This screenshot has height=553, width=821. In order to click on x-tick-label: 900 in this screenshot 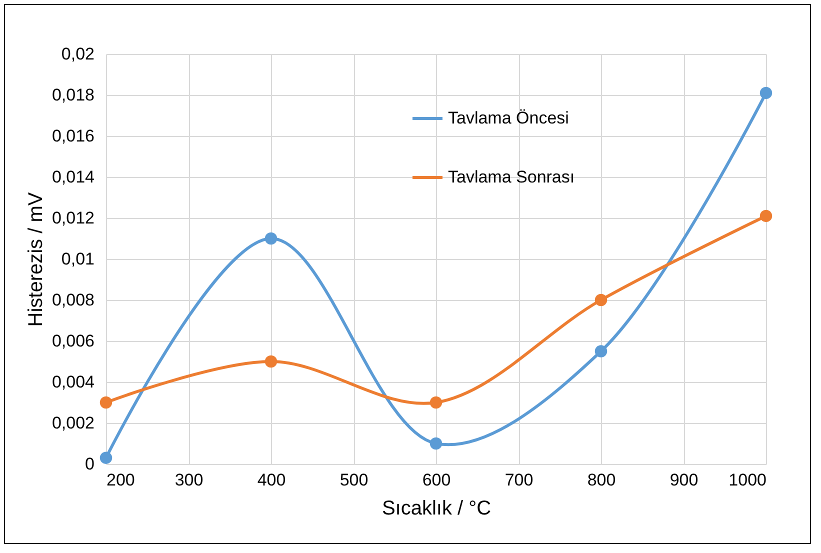, I will do `click(684, 480)`.